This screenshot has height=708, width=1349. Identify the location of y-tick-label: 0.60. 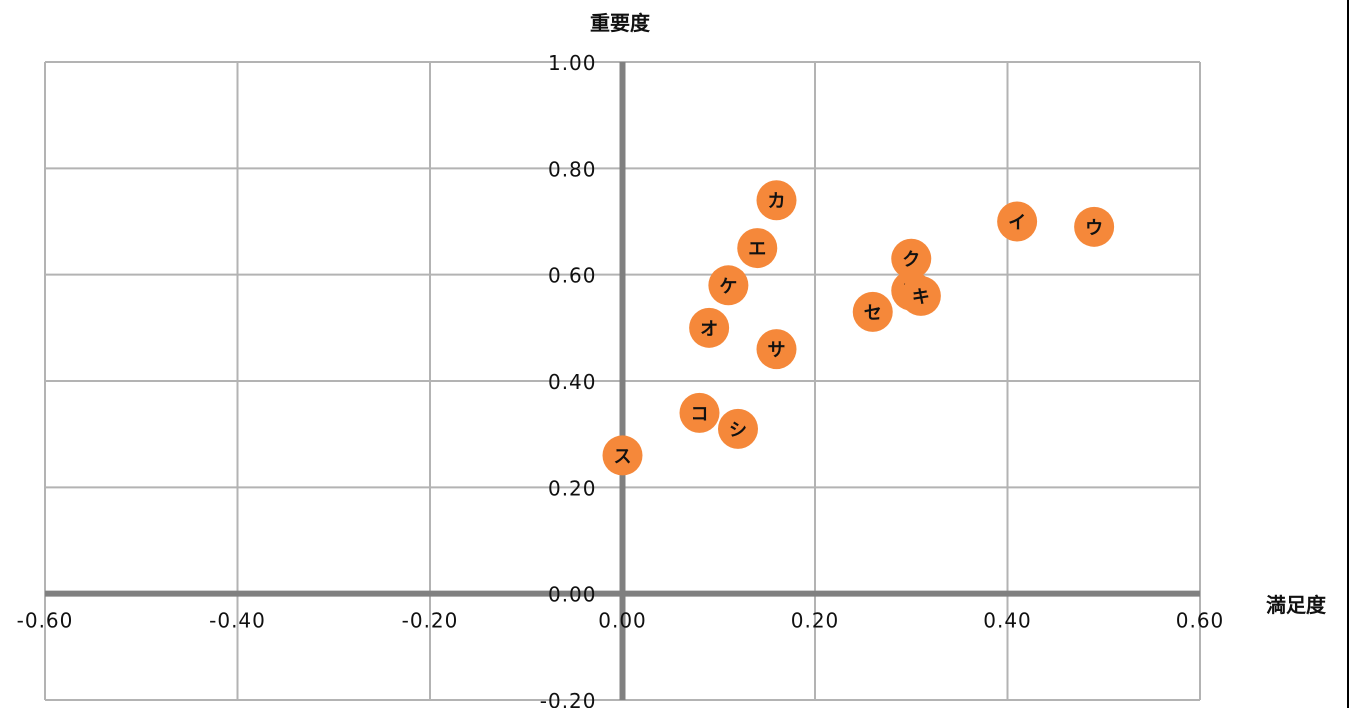
(572, 276).